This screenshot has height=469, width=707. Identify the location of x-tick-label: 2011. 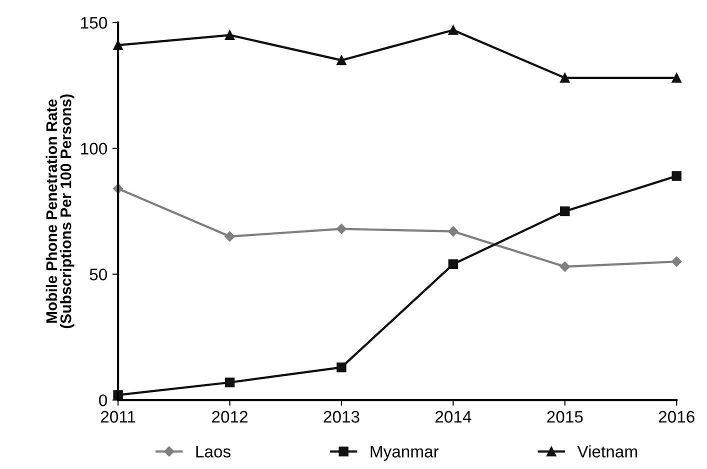
(118, 416).